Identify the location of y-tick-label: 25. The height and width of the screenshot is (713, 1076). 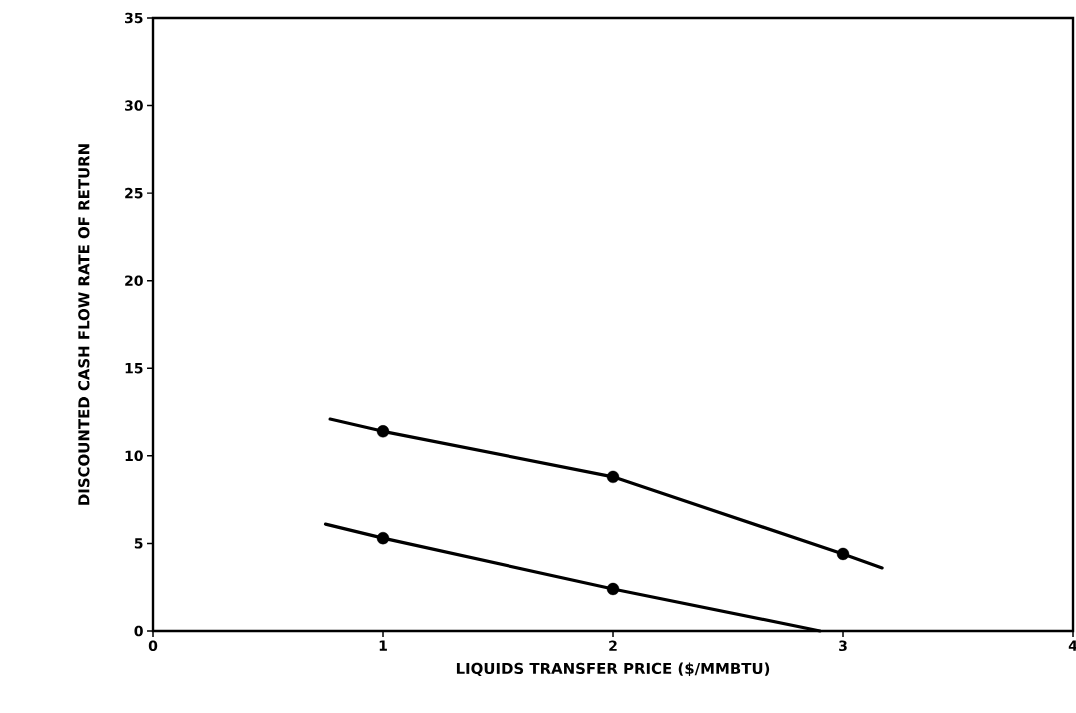
(134, 193).